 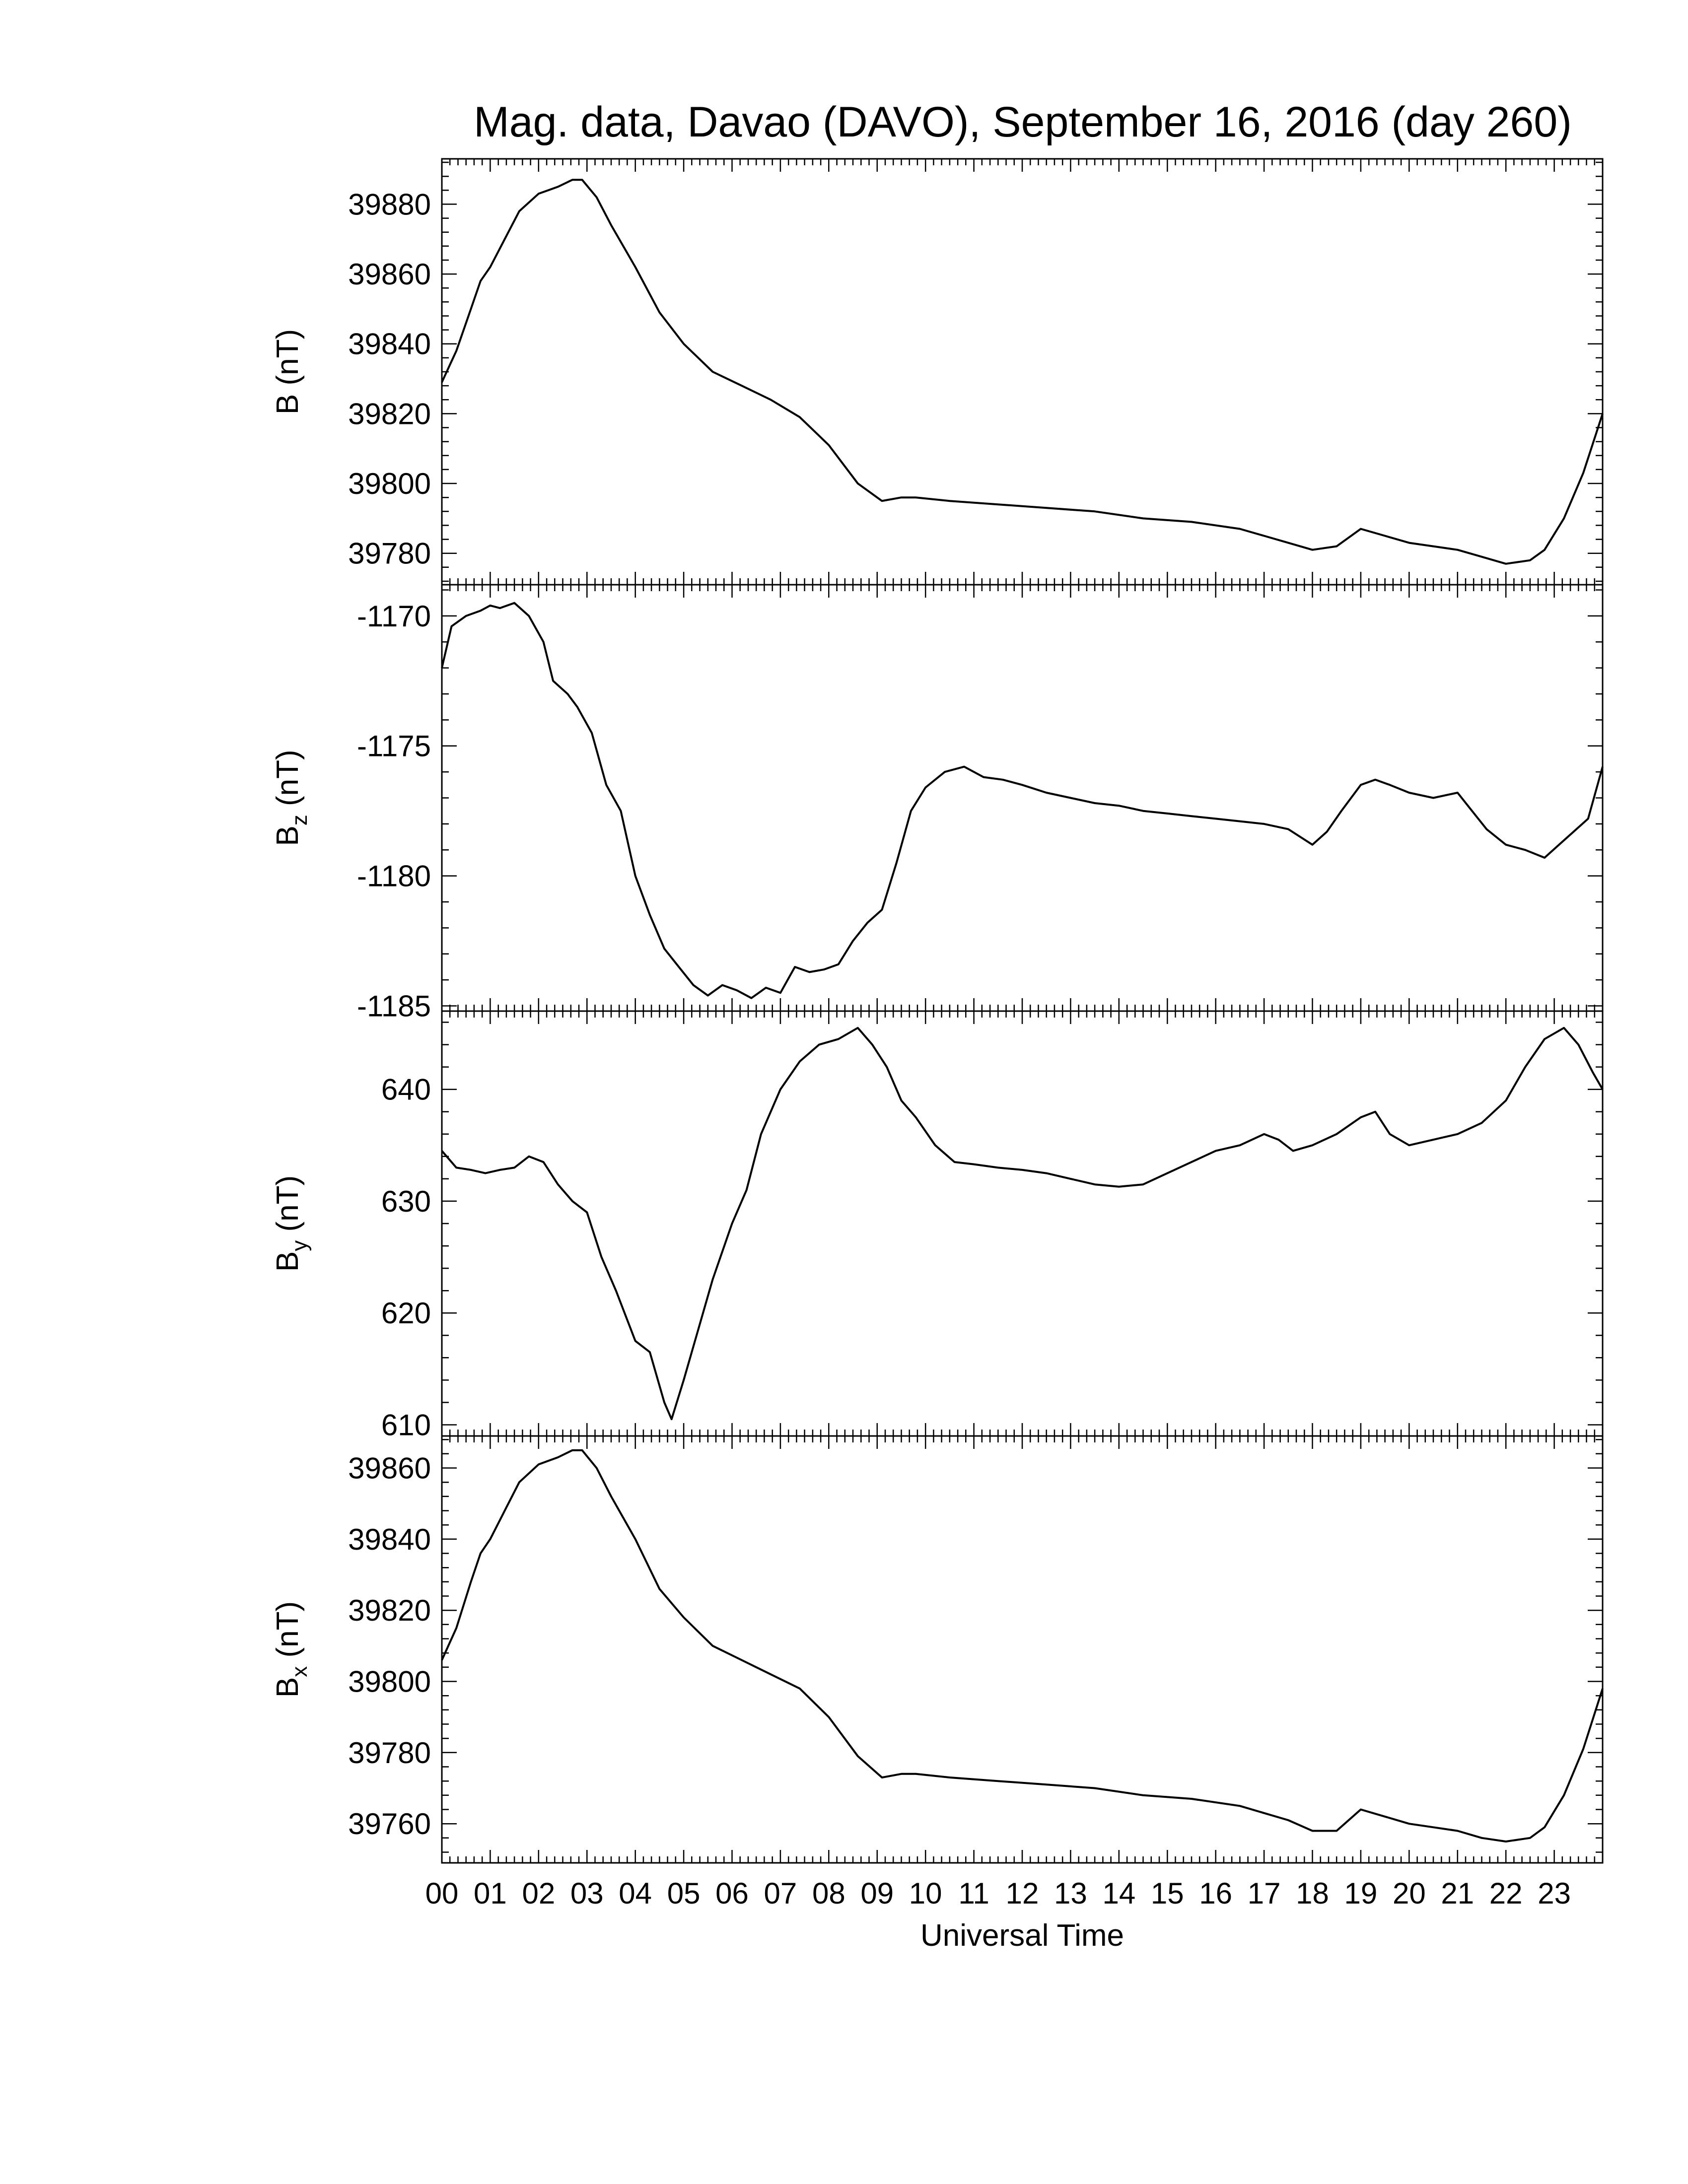 I want to click on x-tick-label: 22, so click(x=1506, y=1893).